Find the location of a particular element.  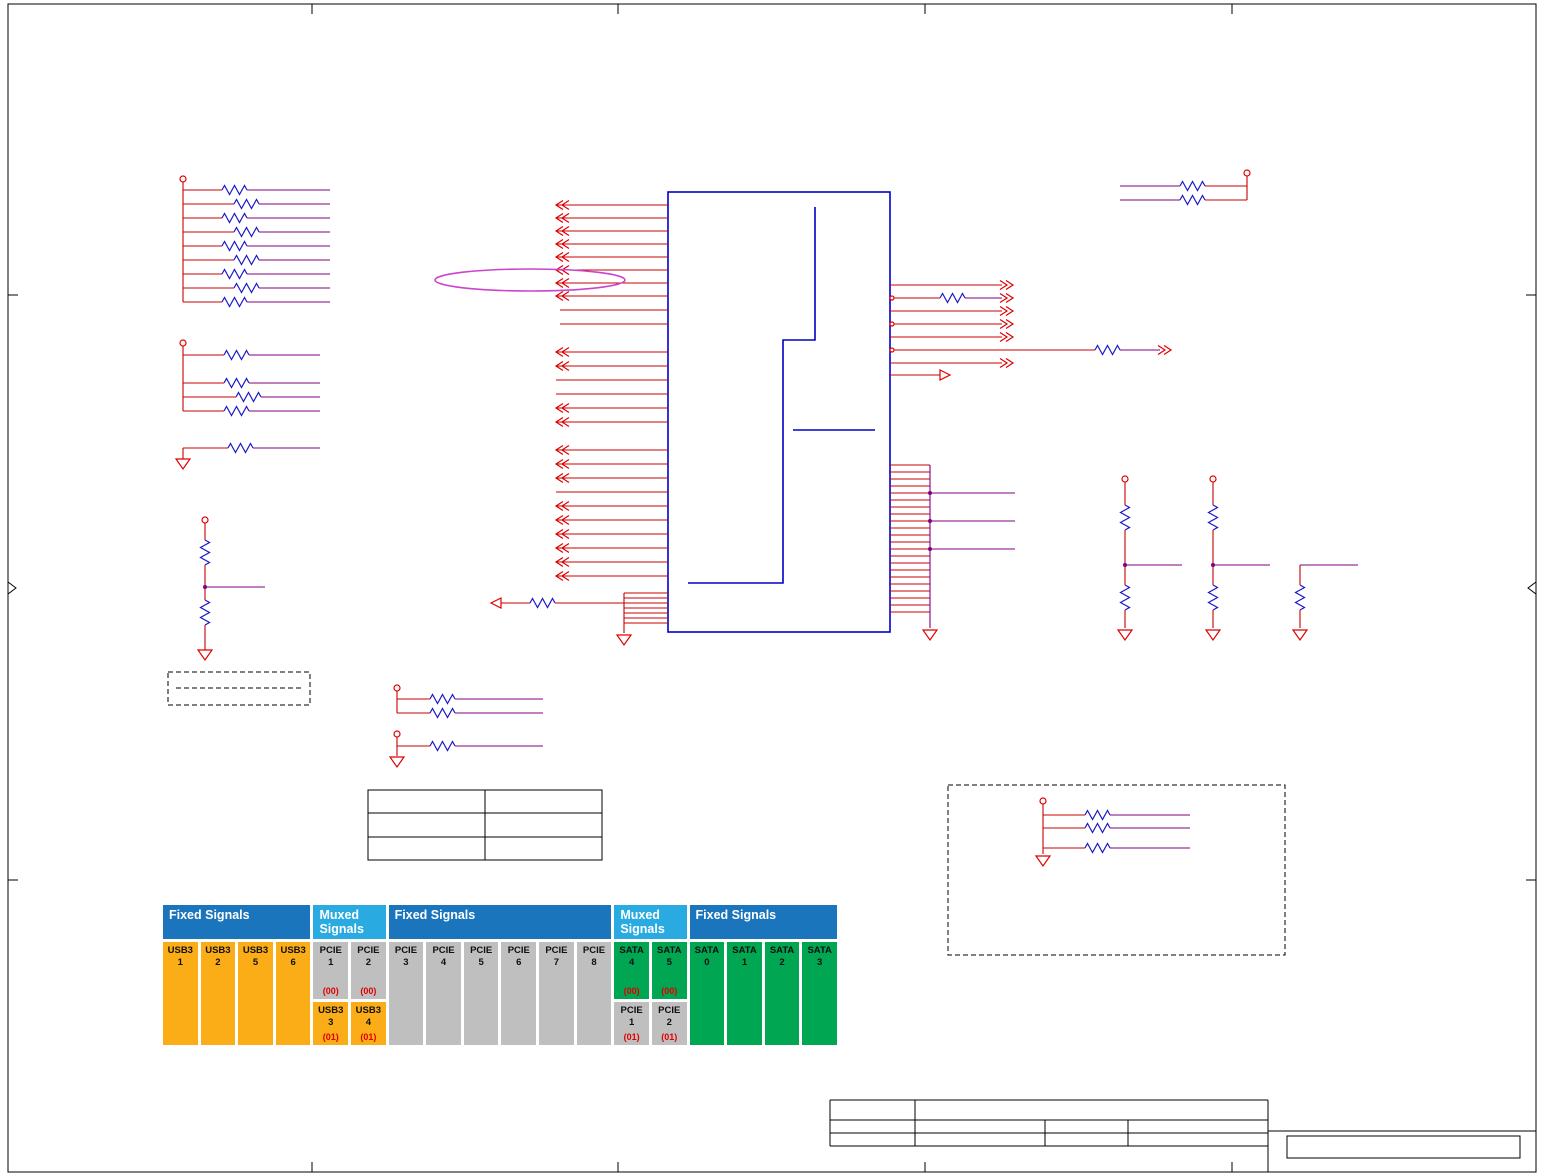

cell-sata-2: SATA 2 is located at coordinates (782, 993).